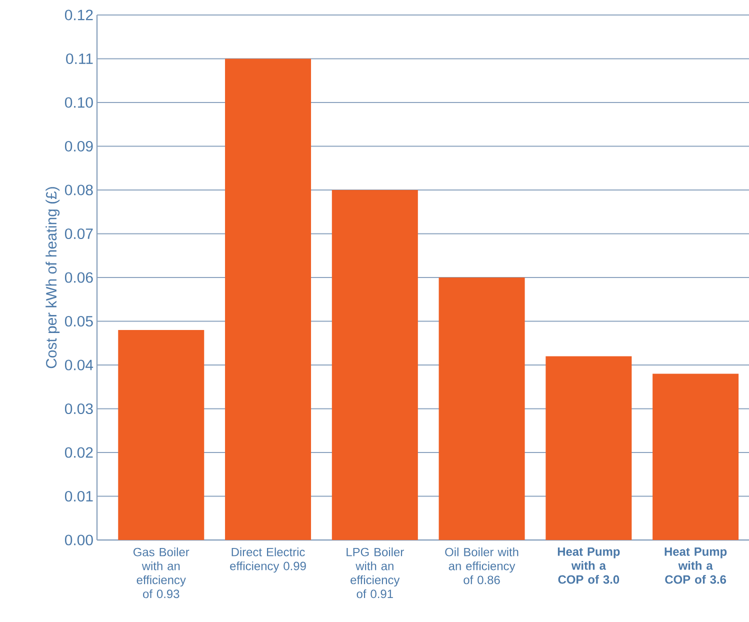 This screenshot has height=622, width=749. Describe the element at coordinates (78, 146) in the screenshot. I see `y-tick-label: 0.09` at that location.